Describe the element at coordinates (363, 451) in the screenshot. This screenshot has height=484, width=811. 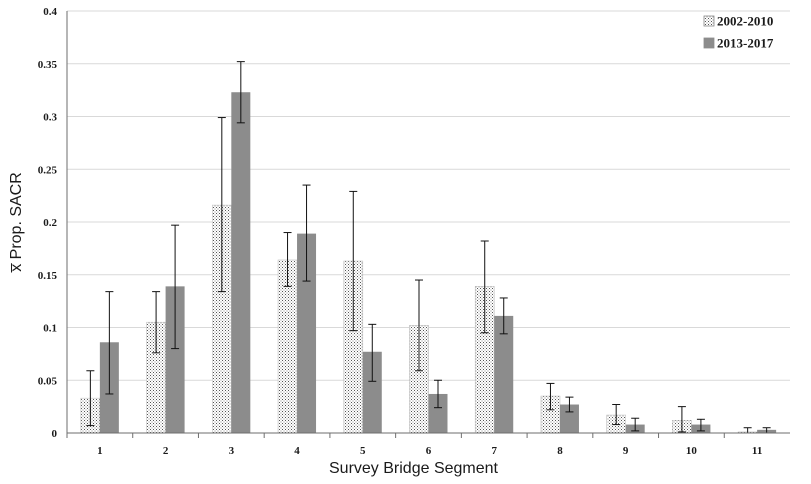
I see `x-tick-label: 5` at that location.